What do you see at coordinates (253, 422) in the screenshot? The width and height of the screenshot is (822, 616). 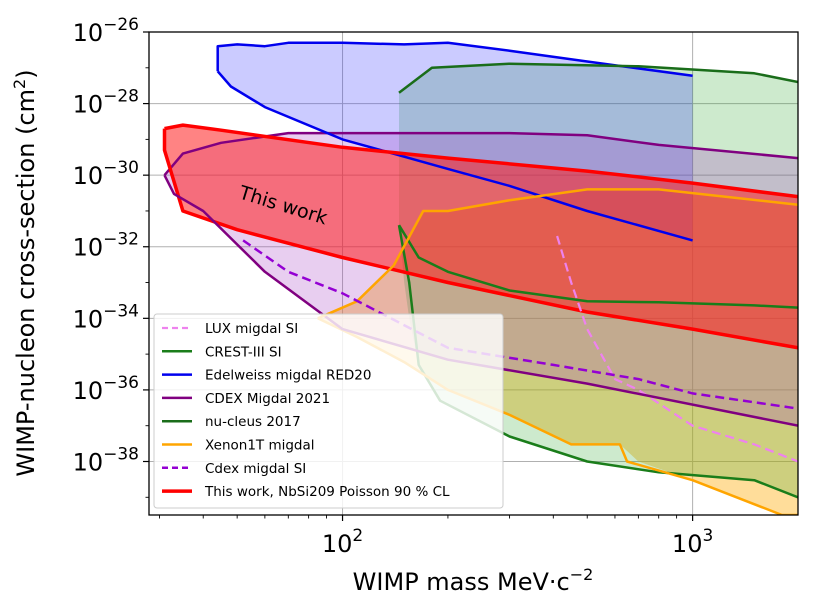 I see `legend-label-nu-cleus-2017: nu-cleus 2017` at bounding box center [253, 422].